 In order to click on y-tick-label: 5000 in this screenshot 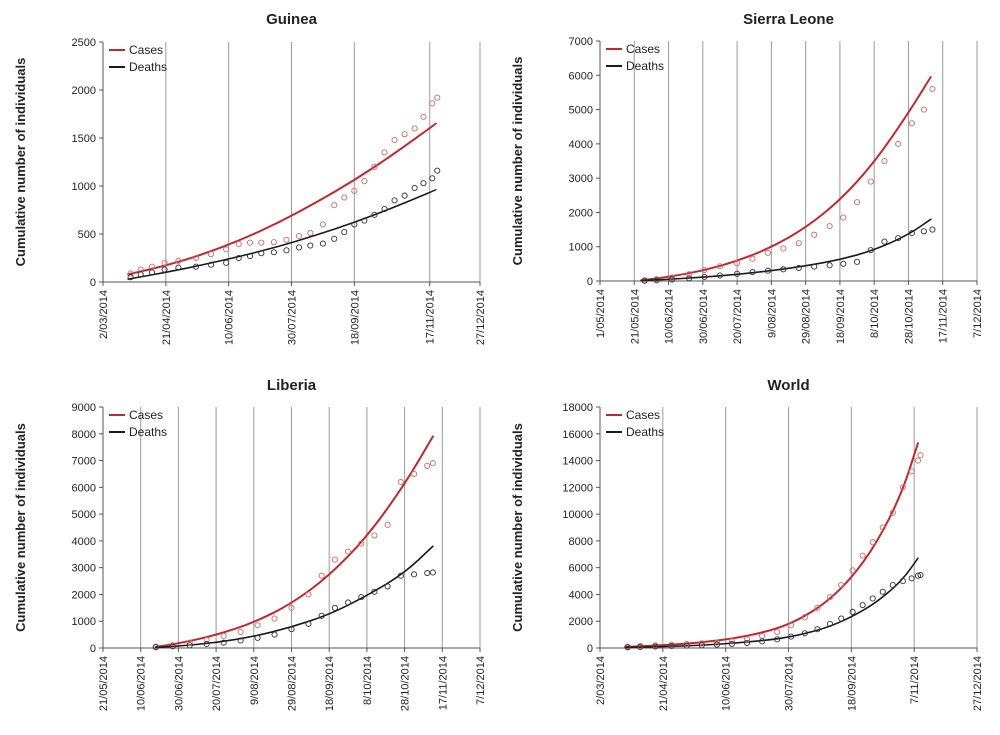, I will do `click(84, 515)`.